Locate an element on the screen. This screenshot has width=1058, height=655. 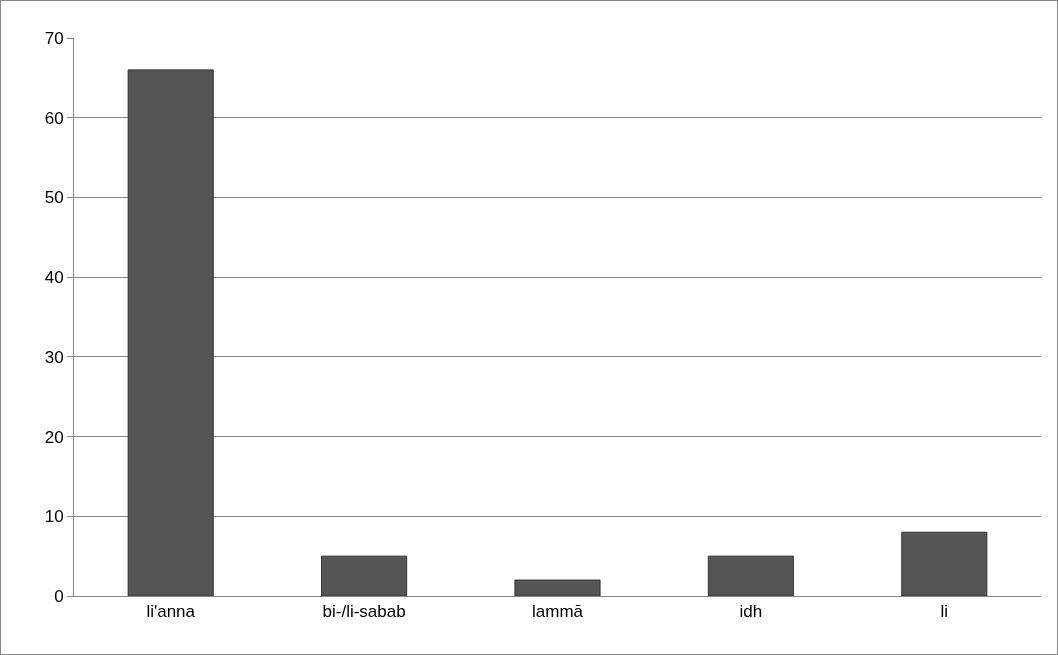
y-tick-label: 0 is located at coordinates (59, 596).